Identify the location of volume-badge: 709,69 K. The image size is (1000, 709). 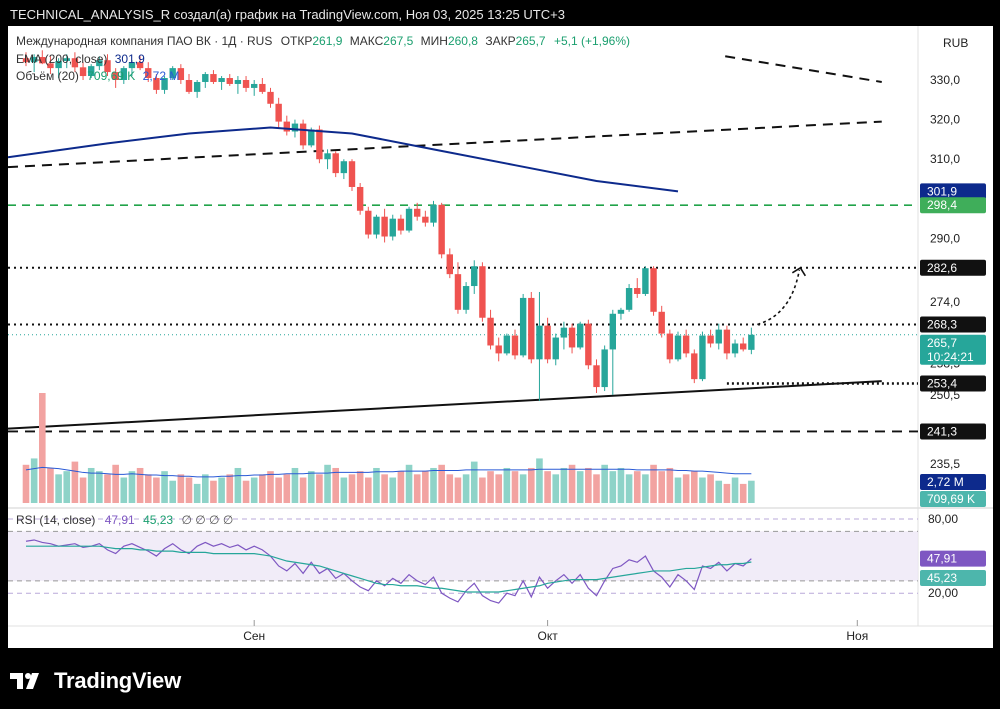
(951, 499).